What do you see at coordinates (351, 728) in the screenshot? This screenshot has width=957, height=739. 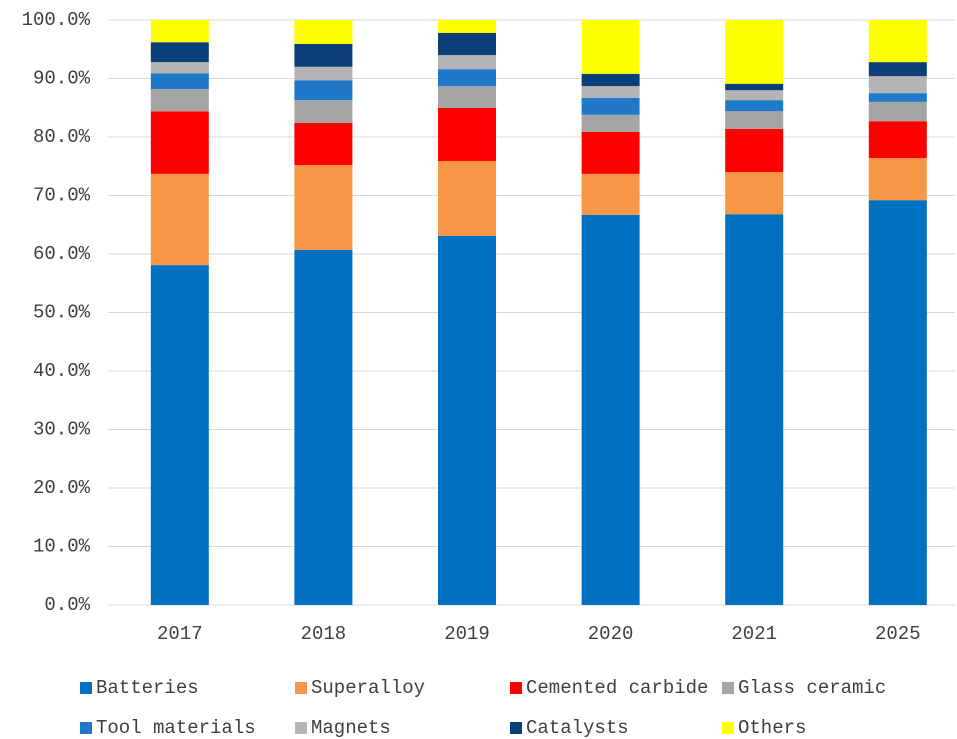 I see `legend-label: Magnets` at bounding box center [351, 728].